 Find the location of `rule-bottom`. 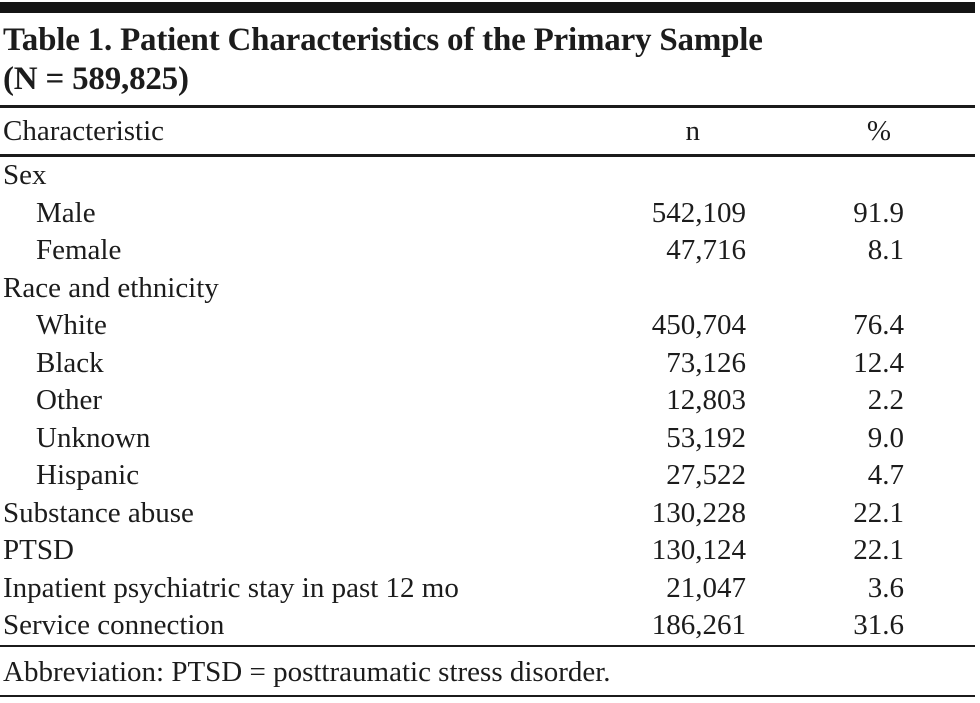

rule-bottom is located at coordinates (487, 695).